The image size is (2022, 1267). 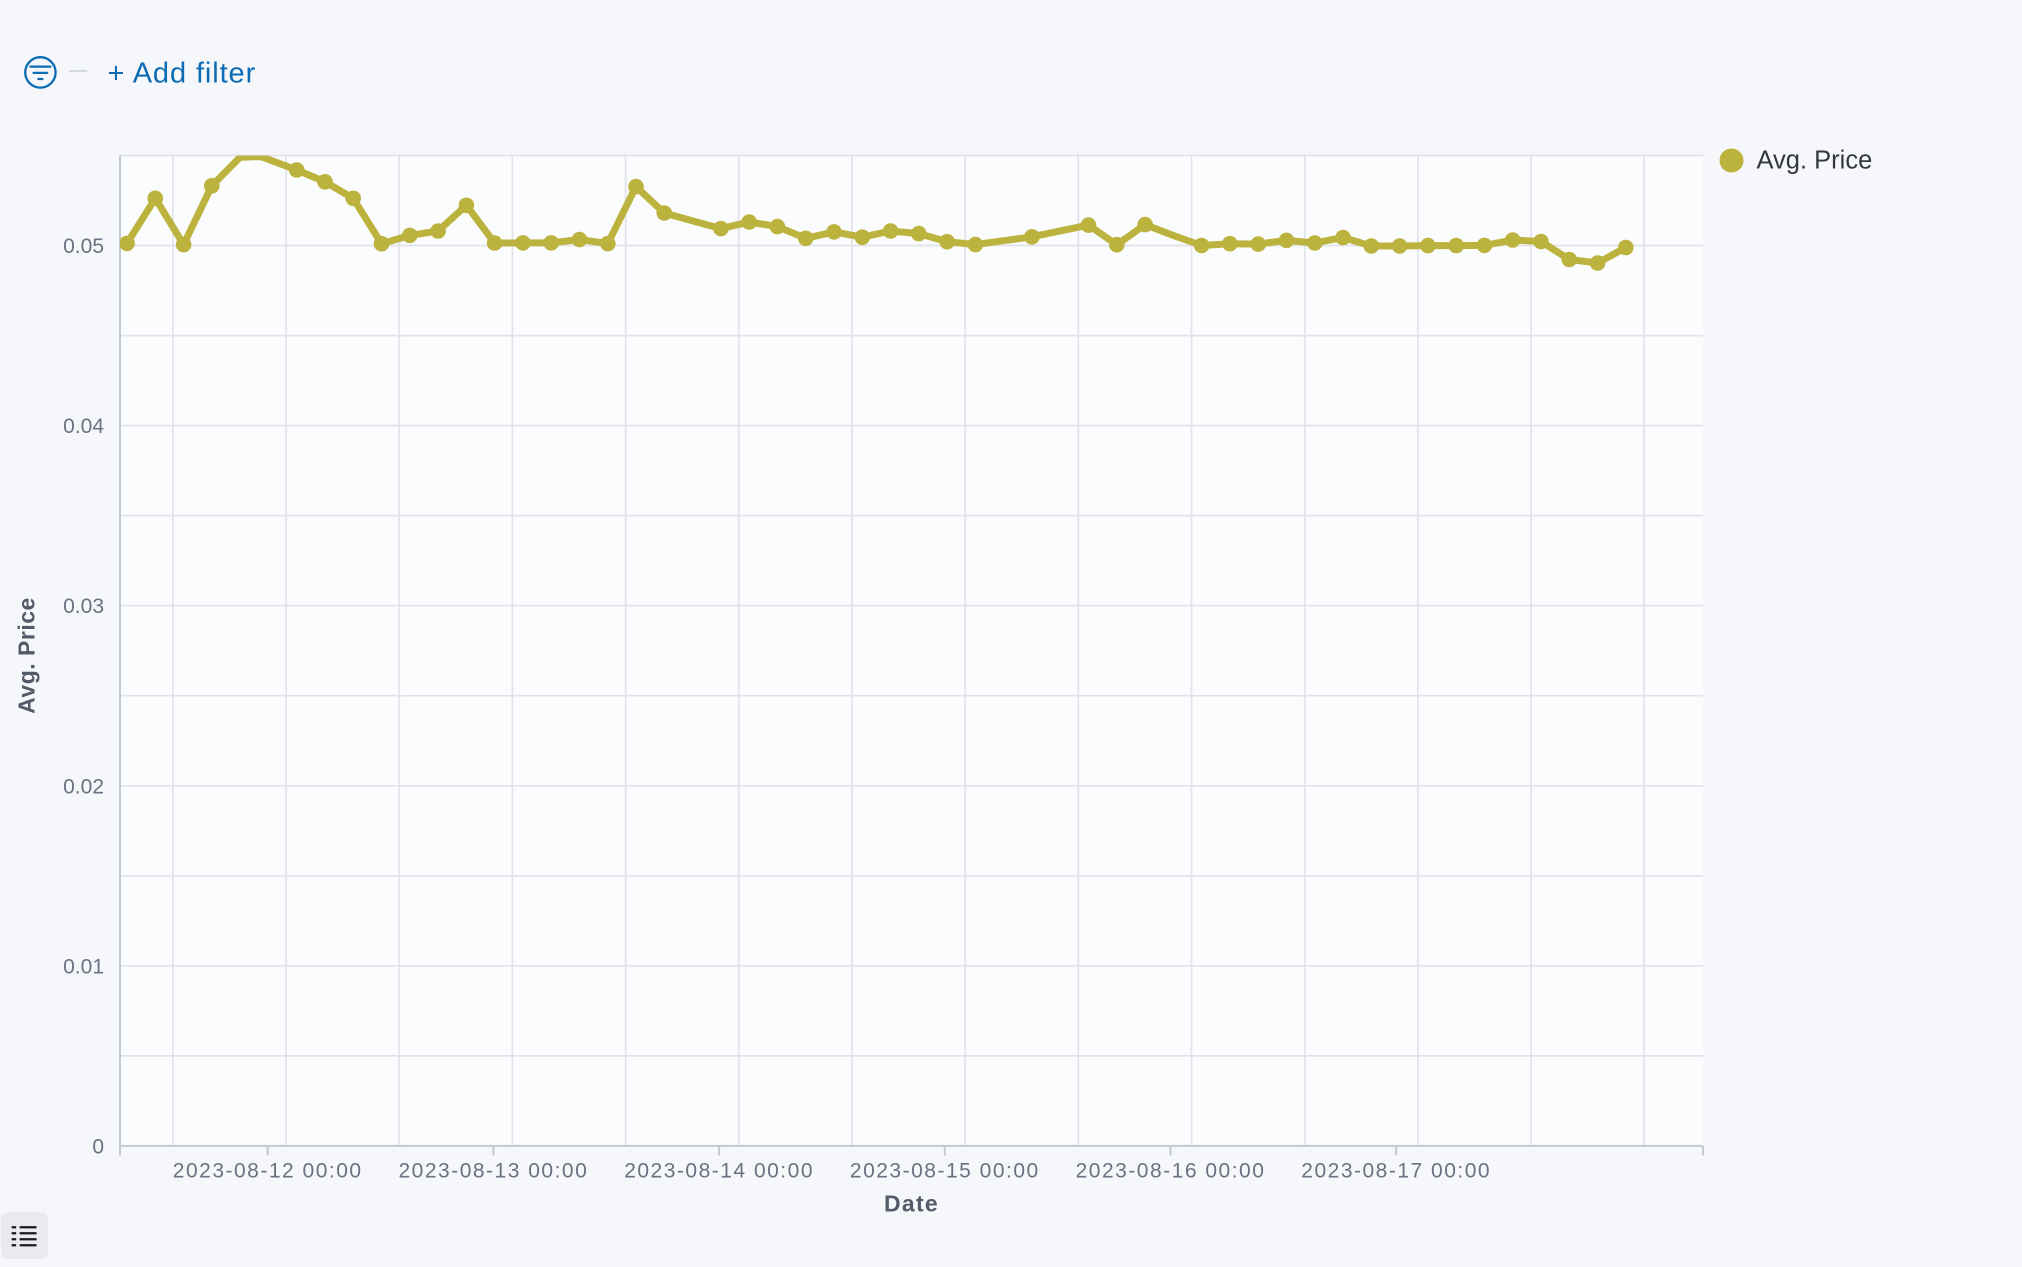 I want to click on svg-text: 0.04, so click(x=83, y=426).